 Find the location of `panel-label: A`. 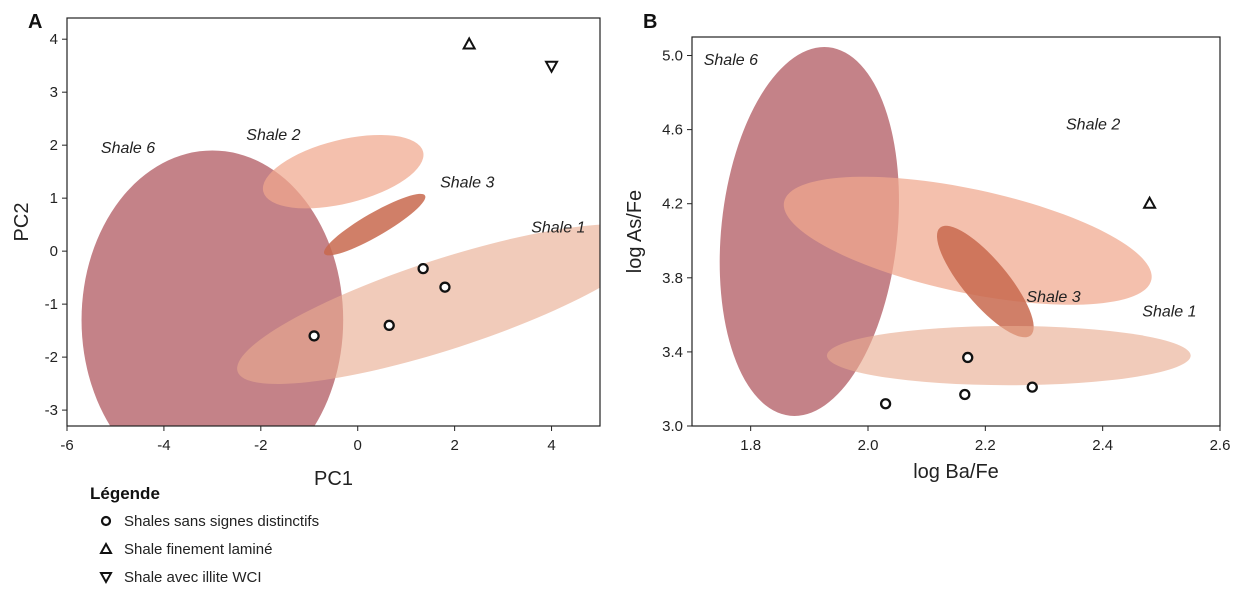

panel-label: A is located at coordinates (35, 22).